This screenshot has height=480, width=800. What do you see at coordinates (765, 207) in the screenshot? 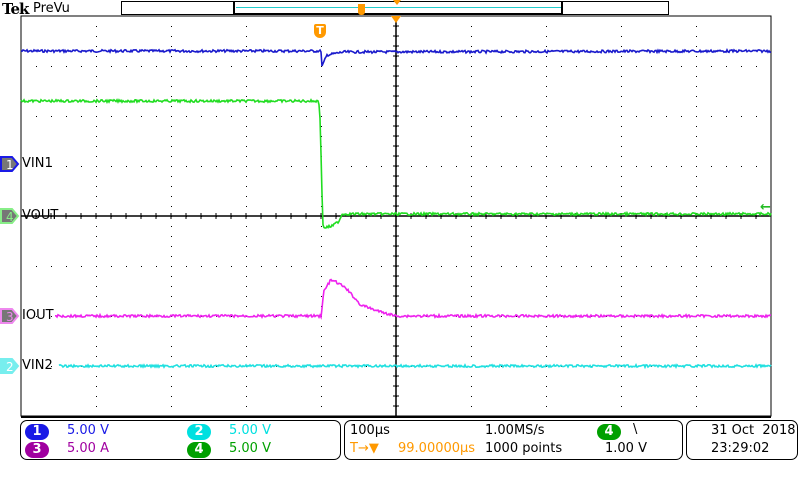
I see `trigger-level-icon: ←` at bounding box center [765, 207].